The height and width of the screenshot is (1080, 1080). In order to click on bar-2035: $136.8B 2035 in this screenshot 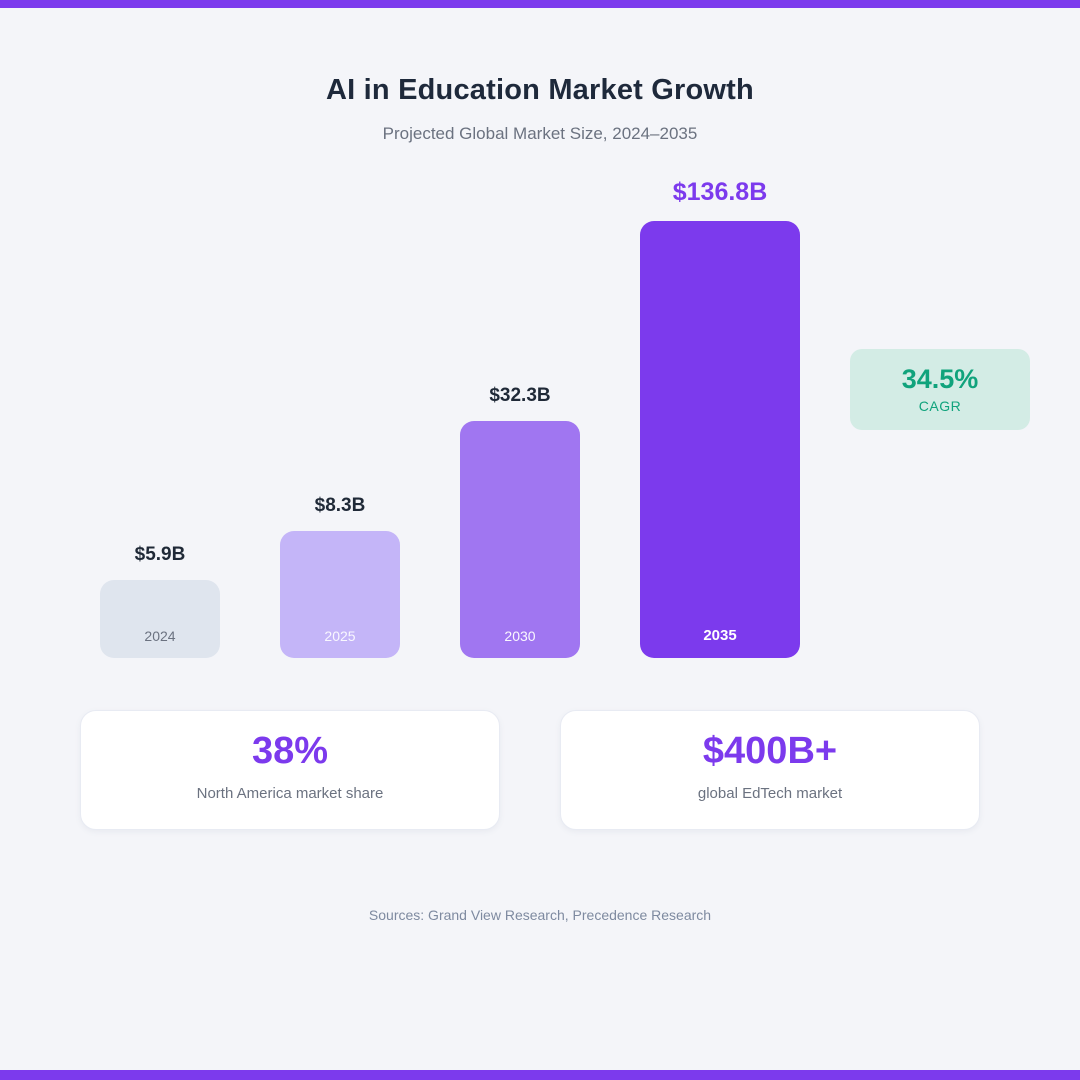, I will do `click(720, 418)`.